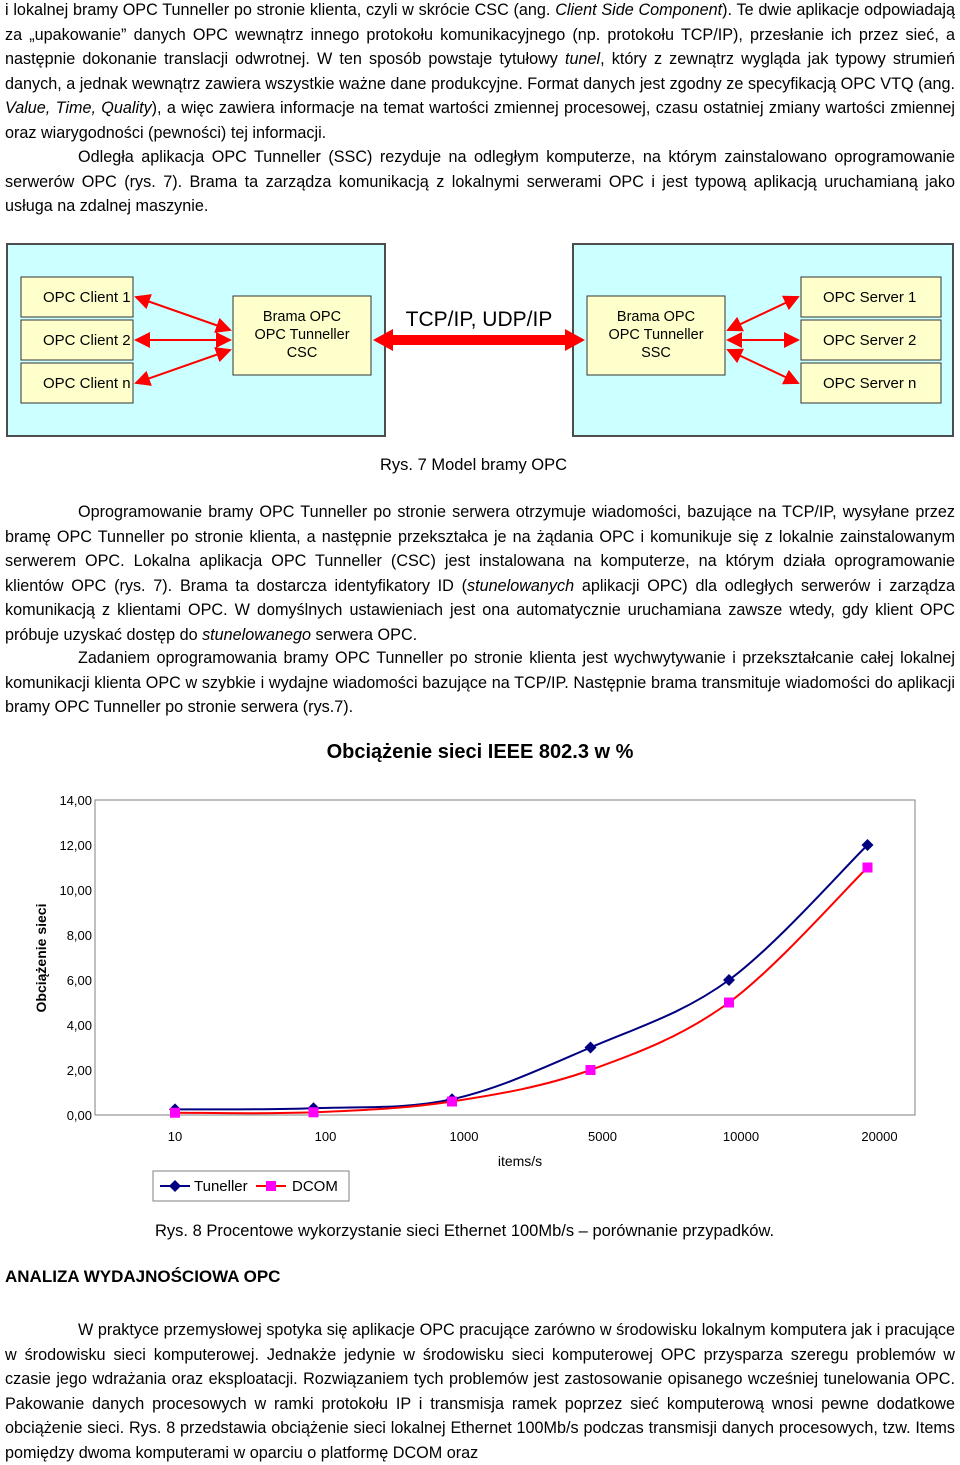 The height and width of the screenshot is (1465, 960). What do you see at coordinates (183, 340) in the screenshot?
I see `client-arrows` at bounding box center [183, 340].